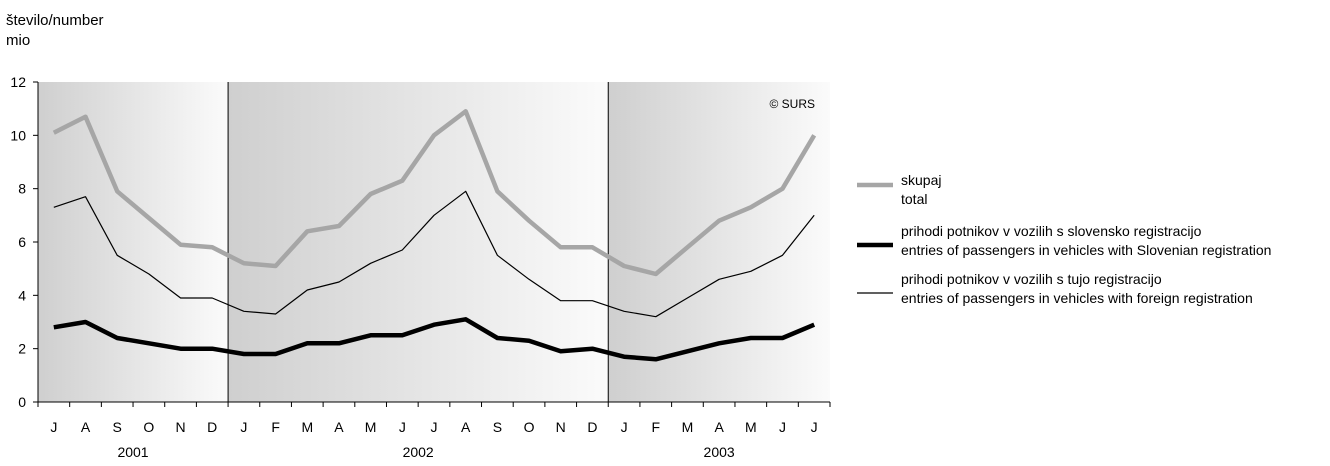 The height and width of the screenshot is (466, 1330). What do you see at coordinates (792, 104) in the screenshot?
I see `copyright-annotation: © SURS` at bounding box center [792, 104].